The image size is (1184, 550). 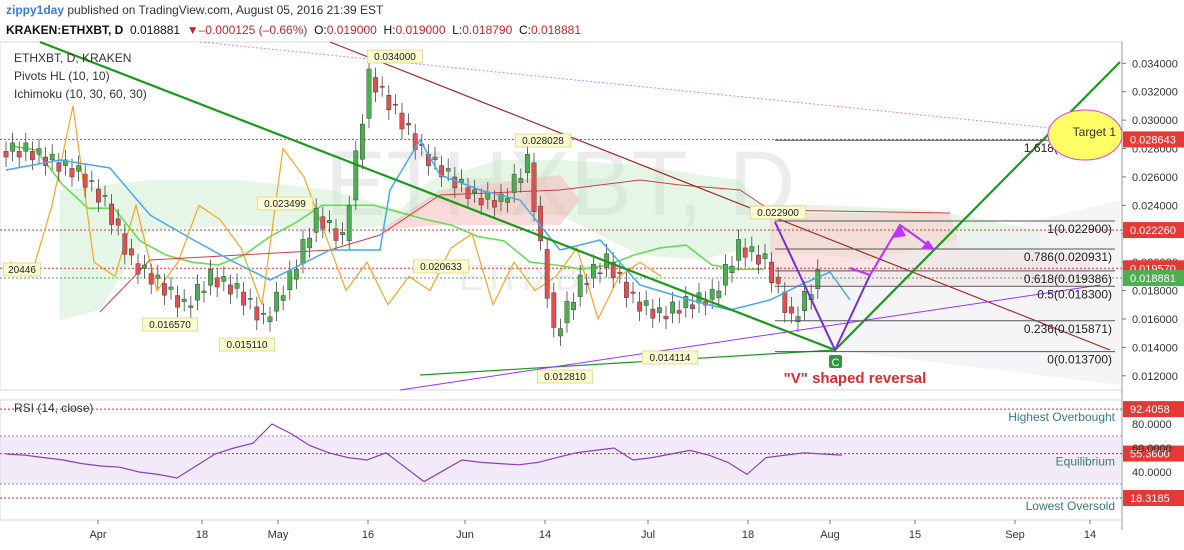 I want to click on pivot-price-label: 0.016570, so click(x=170, y=325).